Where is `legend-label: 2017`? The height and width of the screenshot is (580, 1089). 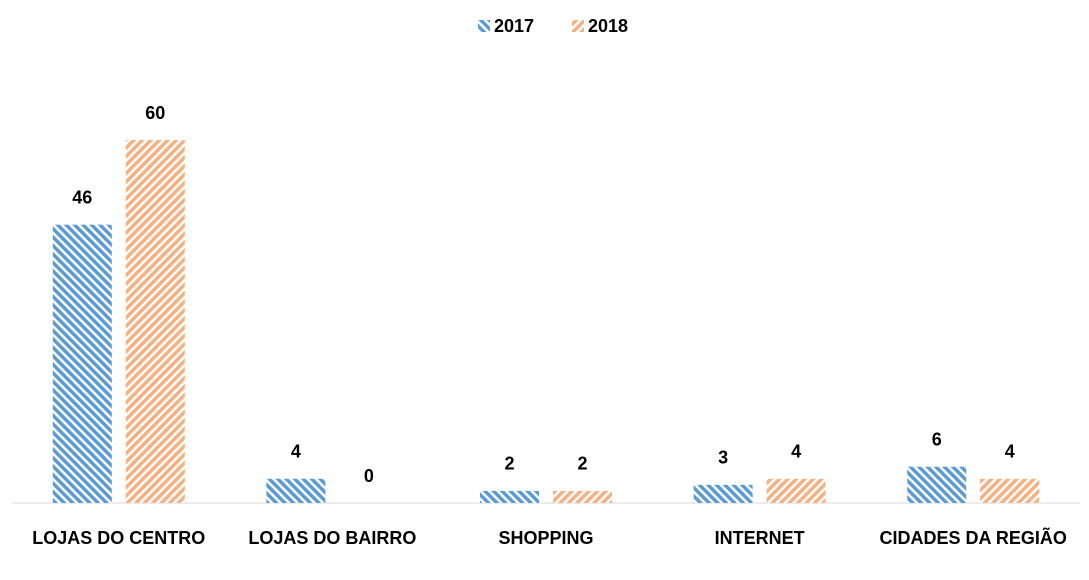
legend-label: 2017 is located at coordinates (514, 26).